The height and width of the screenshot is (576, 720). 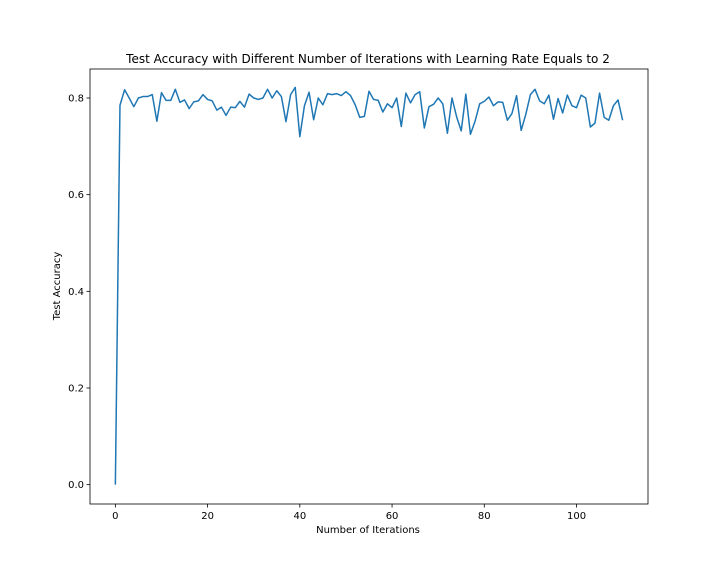 I want to click on x-tick-label: 80, so click(x=484, y=516).